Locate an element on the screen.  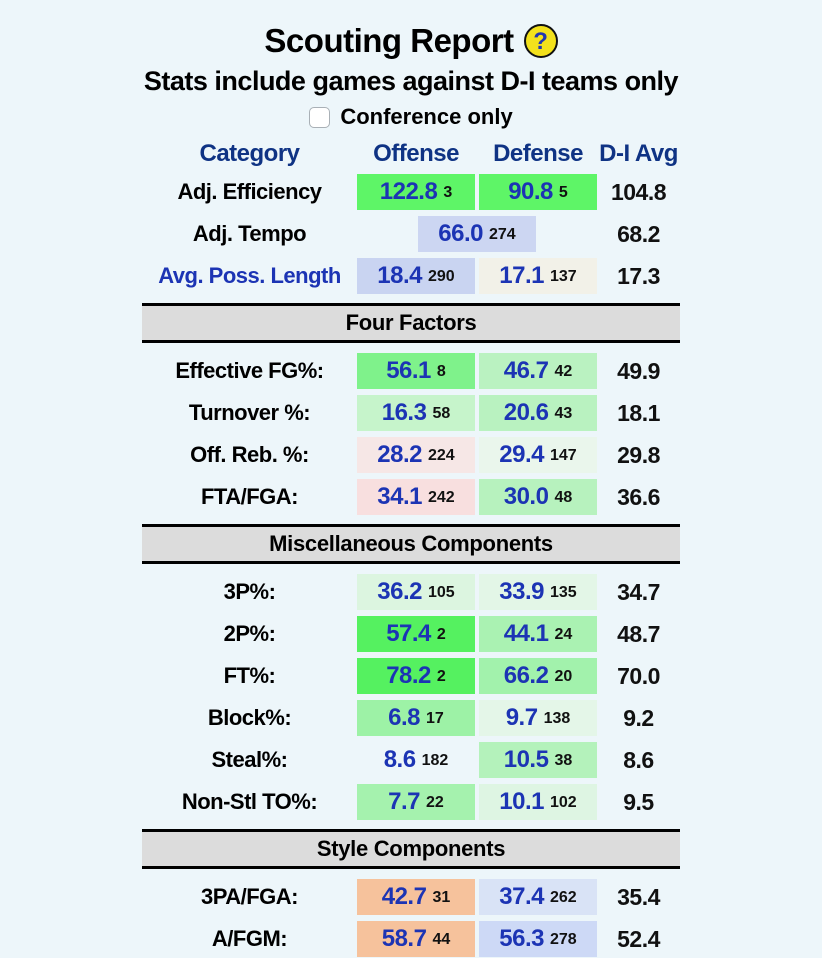
di-avg-value: 70.0 is located at coordinates (638, 675).